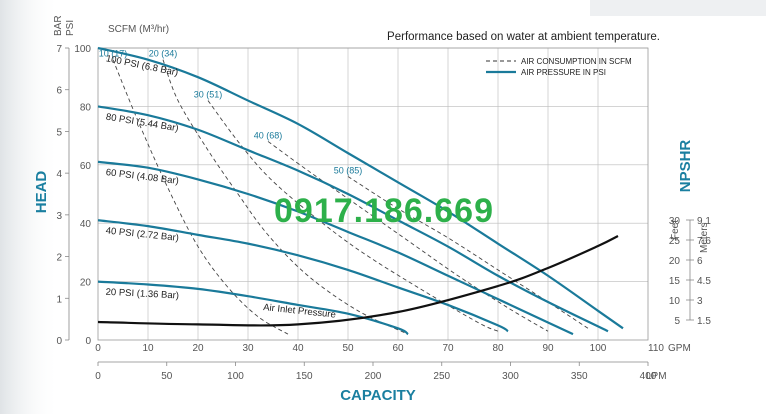  I want to click on bar-unit-label: BAR, so click(58, 25).